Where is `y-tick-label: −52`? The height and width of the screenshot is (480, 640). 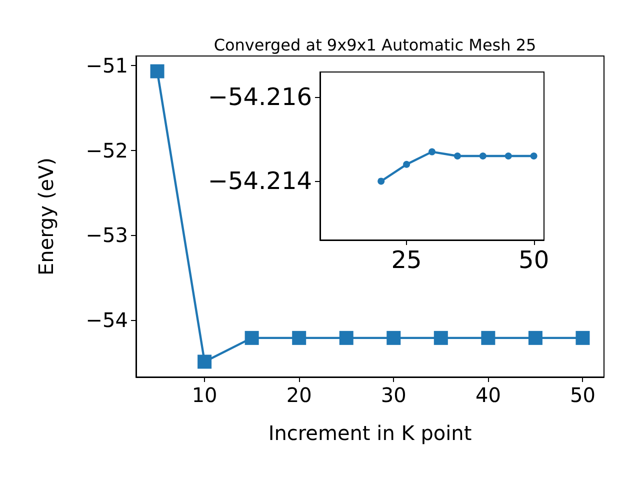 y-tick-label: −52 is located at coordinates (107, 150).